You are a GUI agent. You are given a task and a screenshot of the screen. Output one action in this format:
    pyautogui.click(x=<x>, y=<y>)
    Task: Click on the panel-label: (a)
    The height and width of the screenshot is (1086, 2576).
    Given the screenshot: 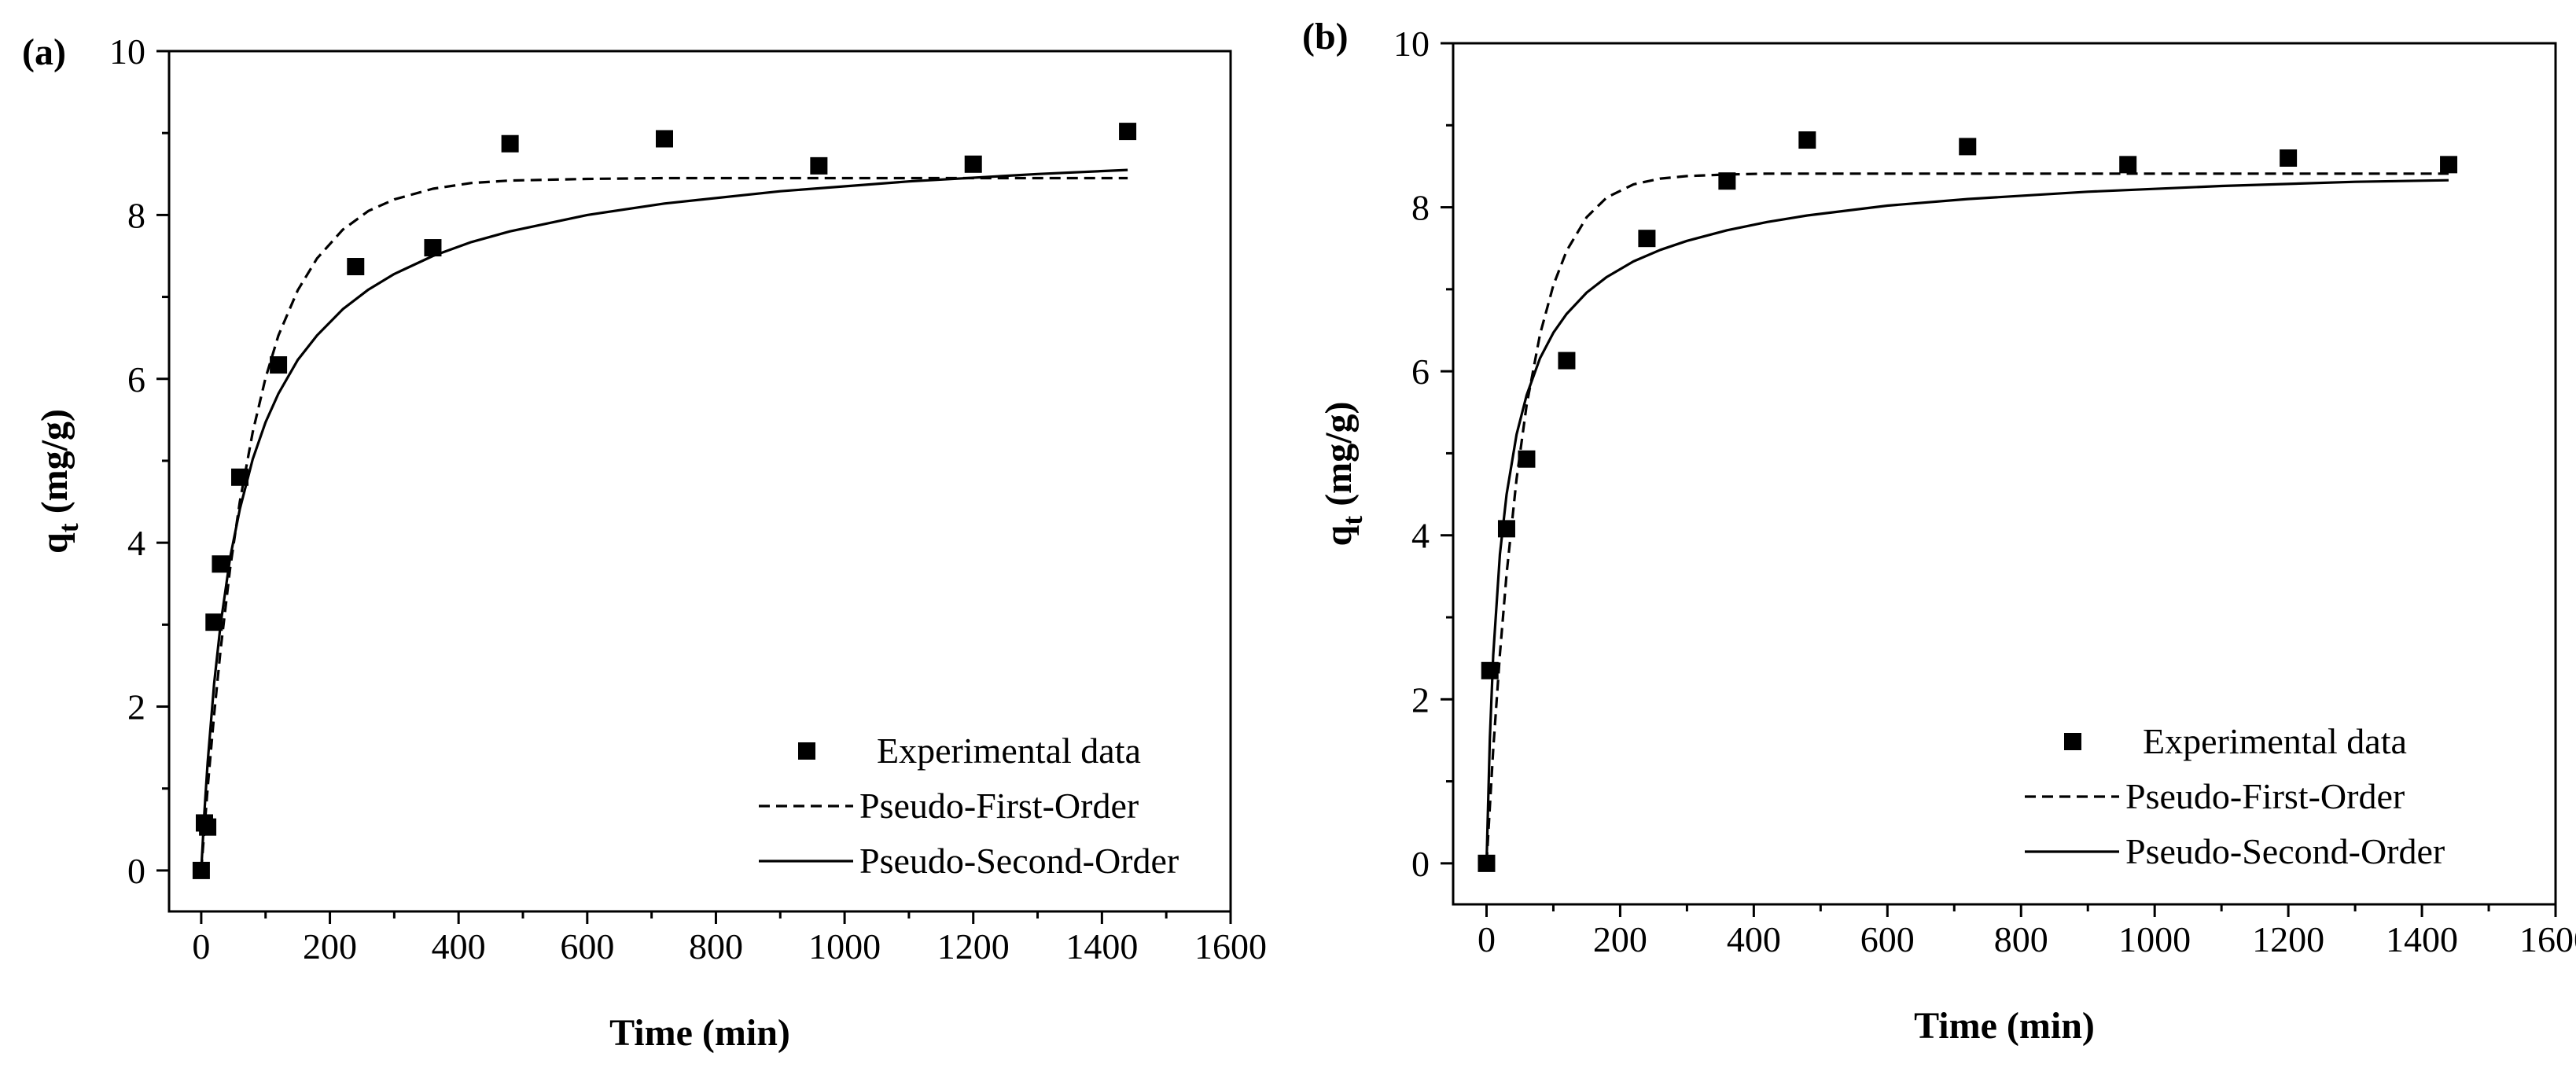 What is the action you would take?
    pyautogui.click(x=44, y=52)
    